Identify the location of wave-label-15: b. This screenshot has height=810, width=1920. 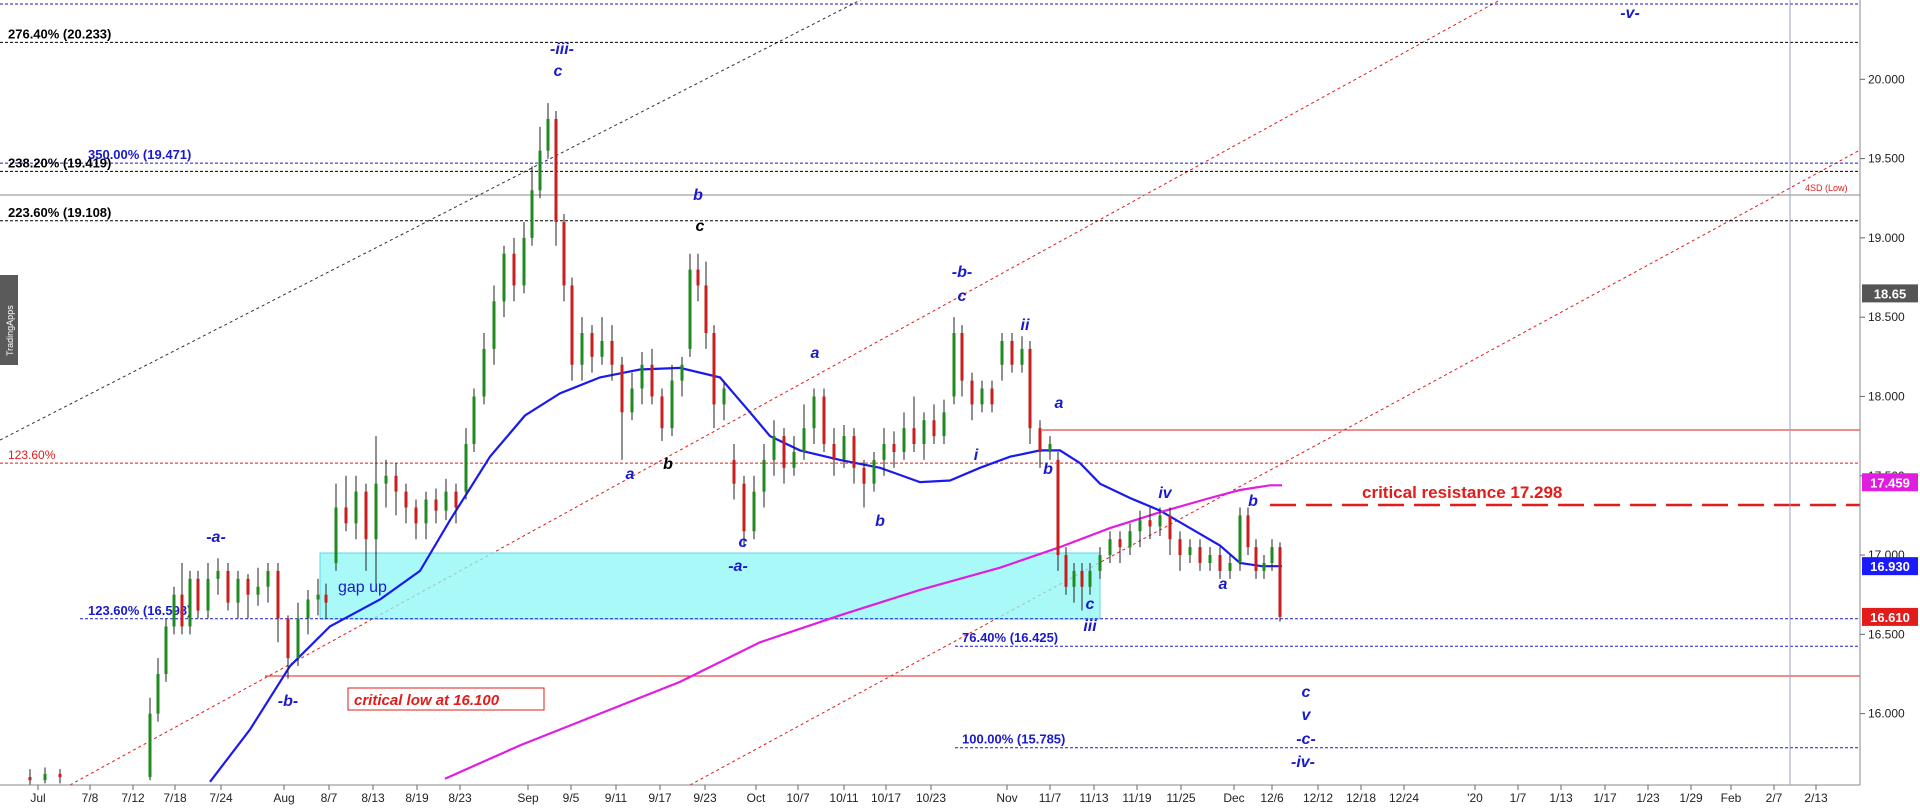
(1253, 501).